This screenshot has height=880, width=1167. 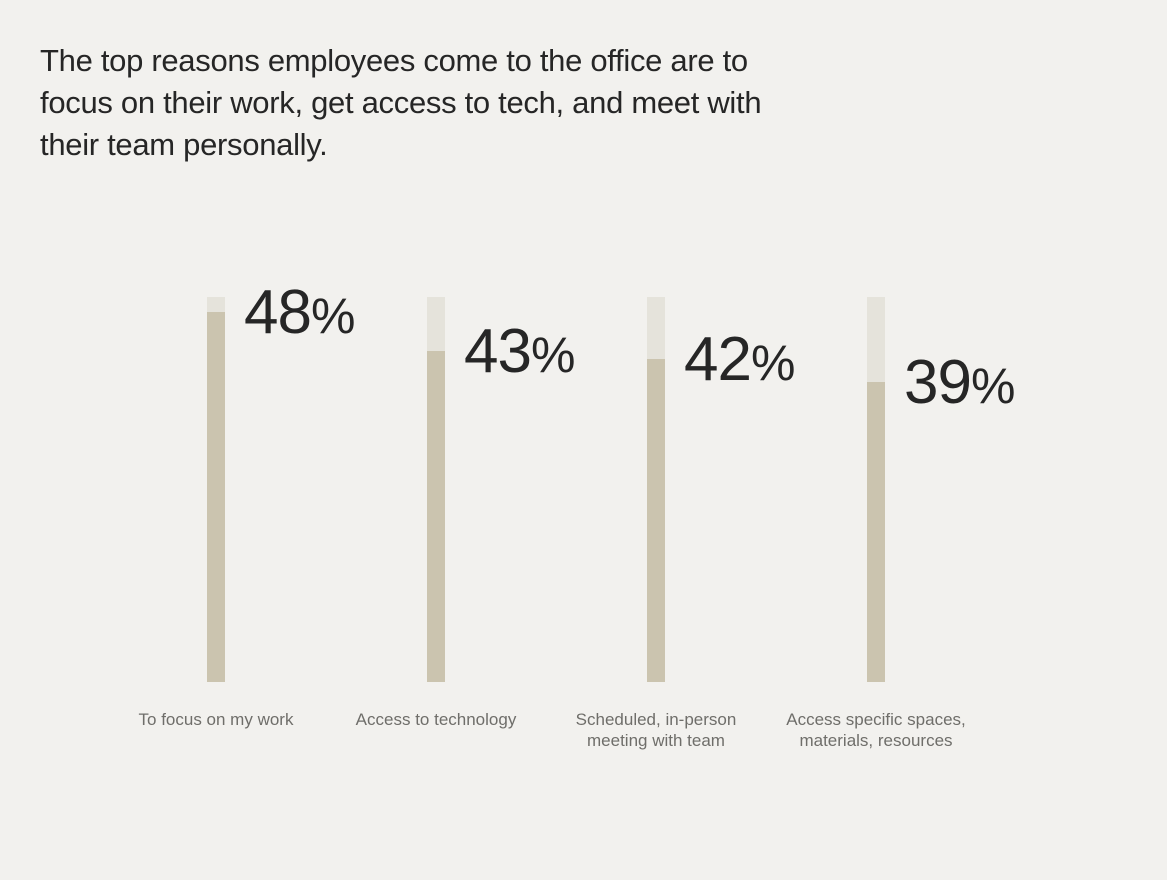 I want to click on bar-value-label: 48%, so click(x=299, y=313).